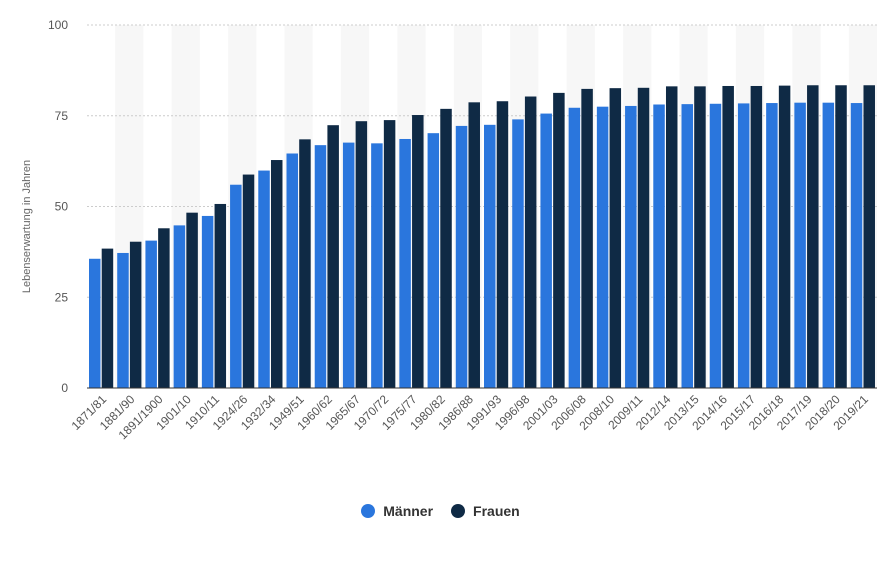  I want to click on bar-maenner: Männer 2015/17: 78.4, so click(743, 246).